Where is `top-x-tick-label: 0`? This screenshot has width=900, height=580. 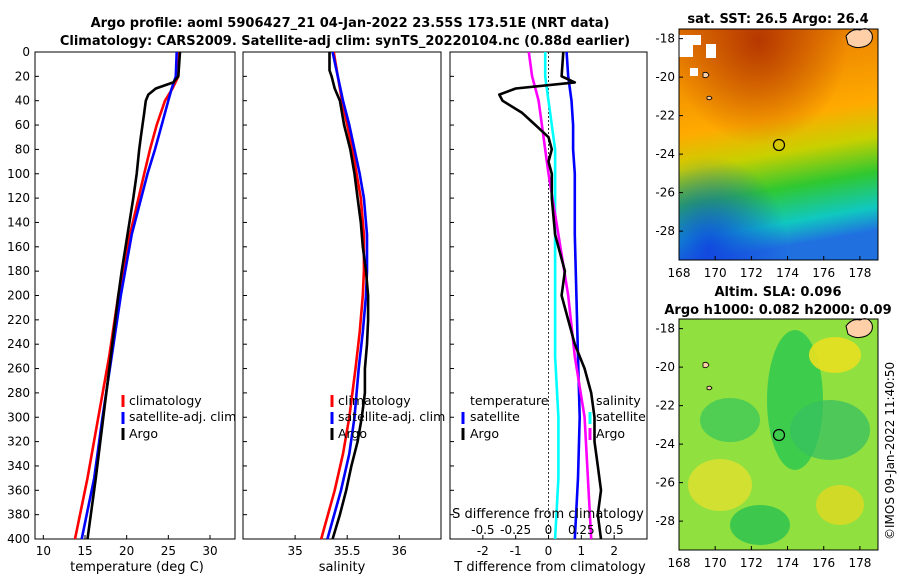
top-x-tick-label: 0 is located at coordinates (549, 530).